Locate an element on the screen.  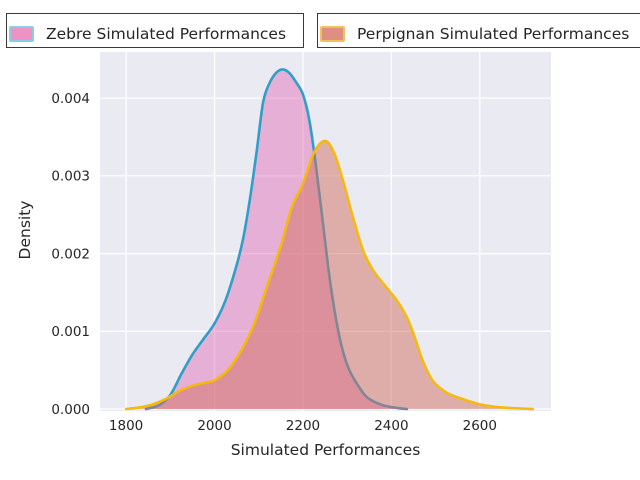
x-tick-label: 2600 is located at coordinates (480, 426).